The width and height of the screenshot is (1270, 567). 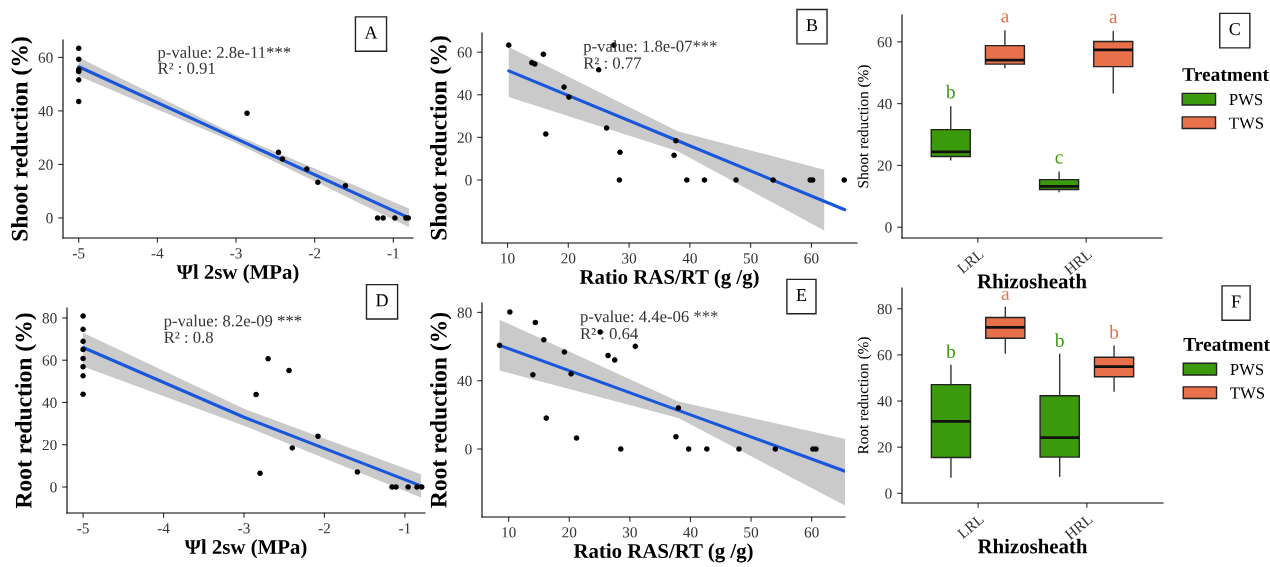 What do you see at coordinates (186, 68) in the screenshot?
I see `annotation: R² : 0.91` at bounding box center [186, 68].